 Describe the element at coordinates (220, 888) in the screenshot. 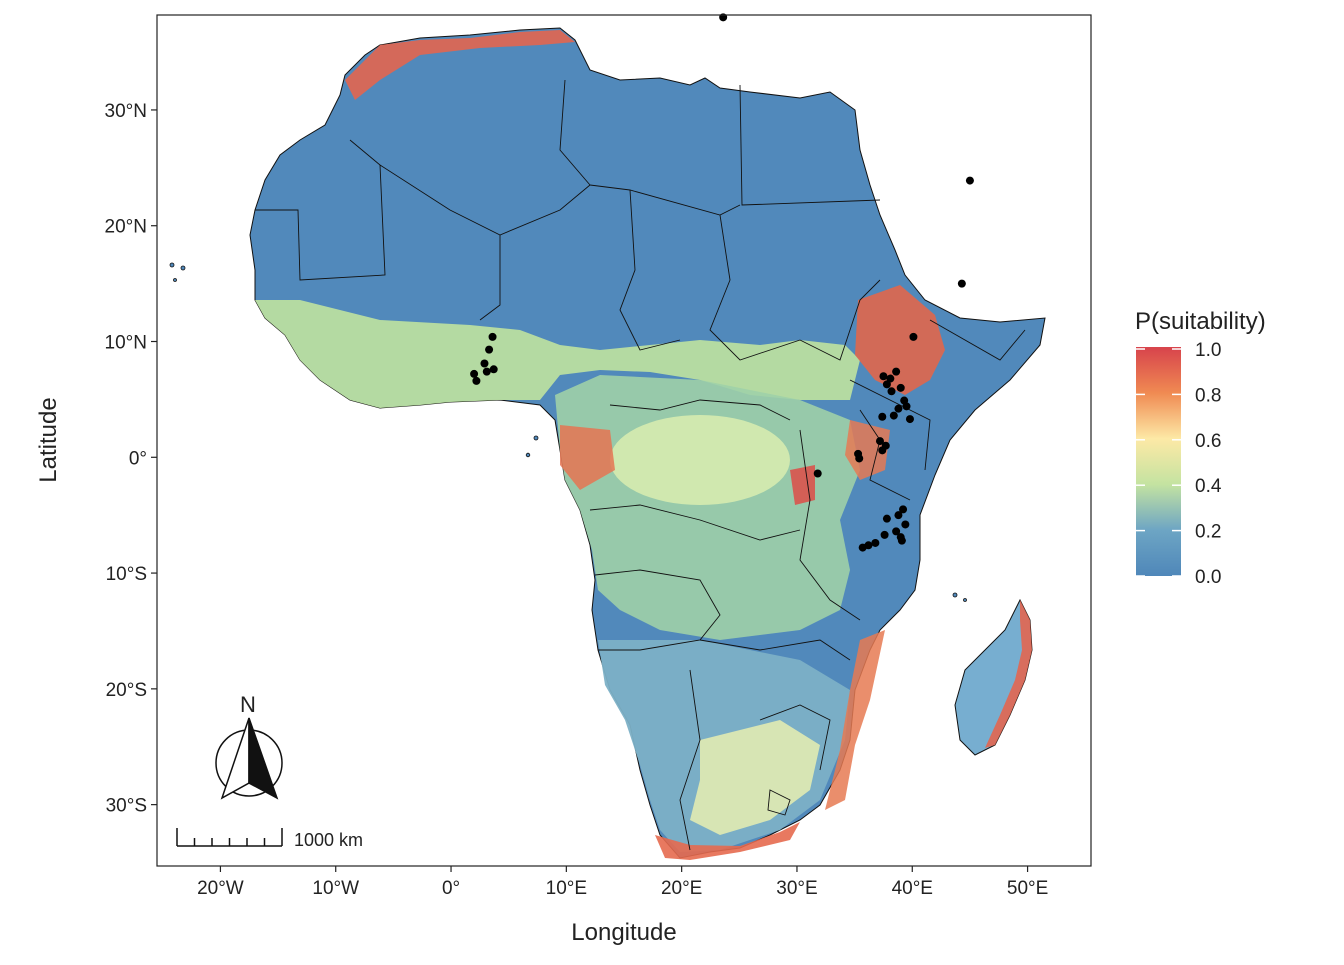

I see `x-tick-label: 20°W` at that location.